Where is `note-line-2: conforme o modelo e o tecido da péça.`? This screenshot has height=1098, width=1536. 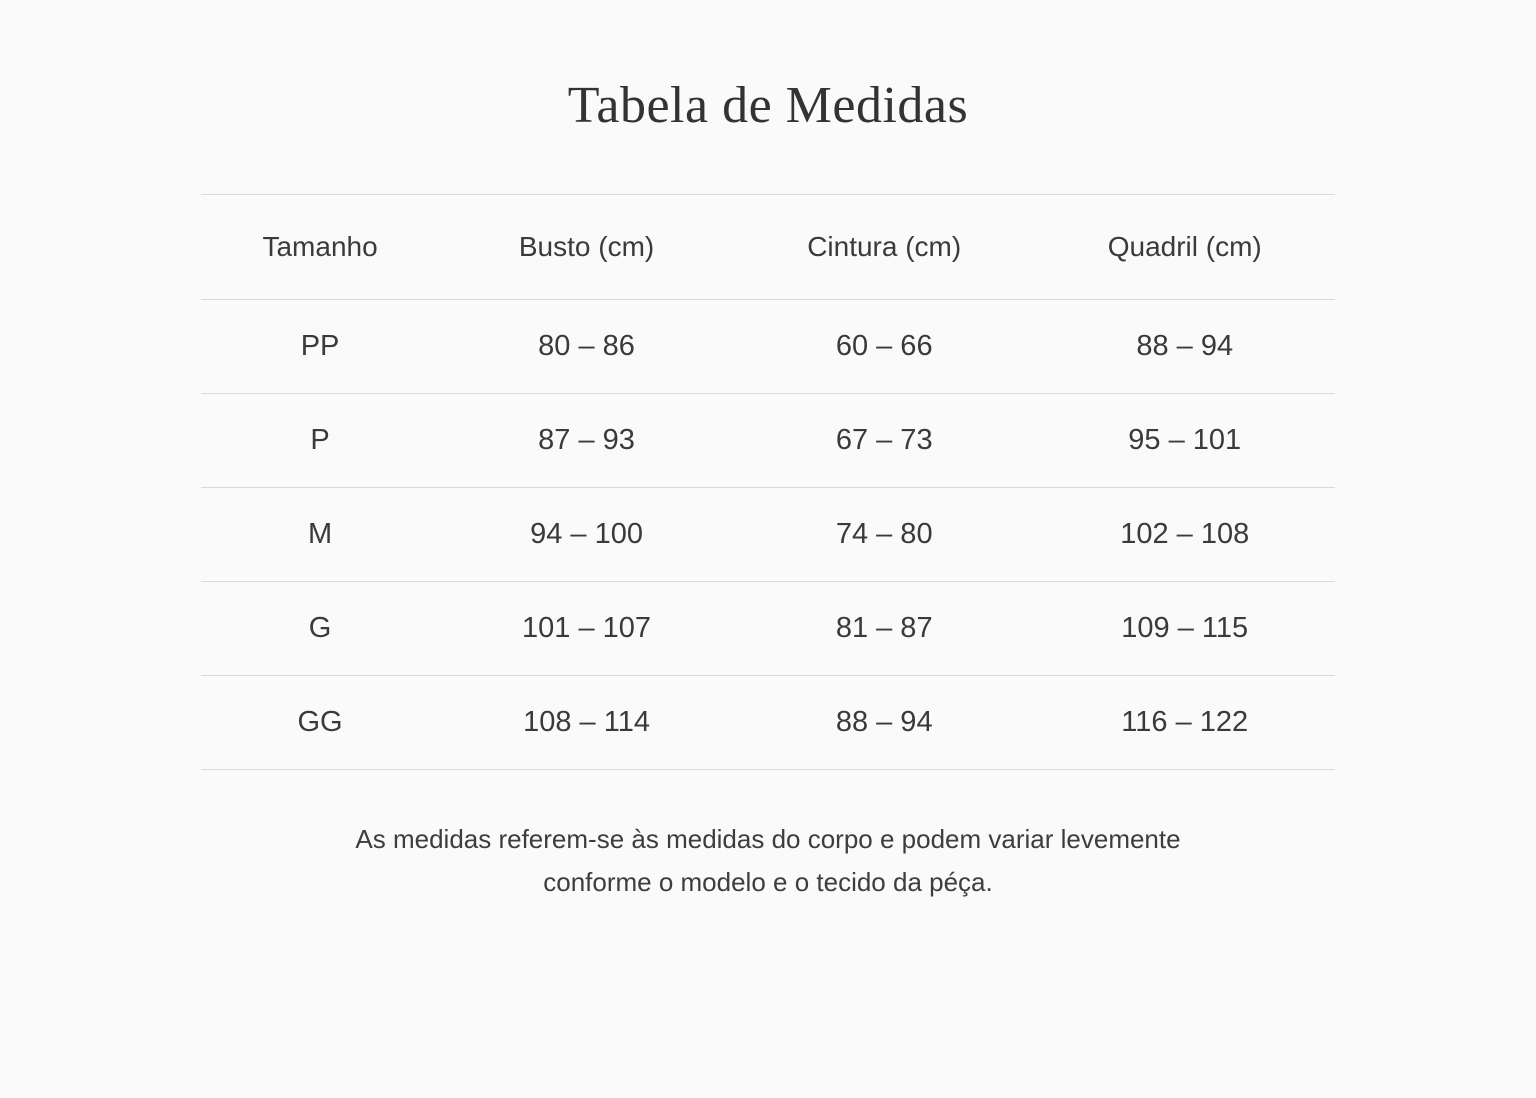 note-line-2: conforme o modelo e o tecido da péça. is located at coordinates (768, 882).